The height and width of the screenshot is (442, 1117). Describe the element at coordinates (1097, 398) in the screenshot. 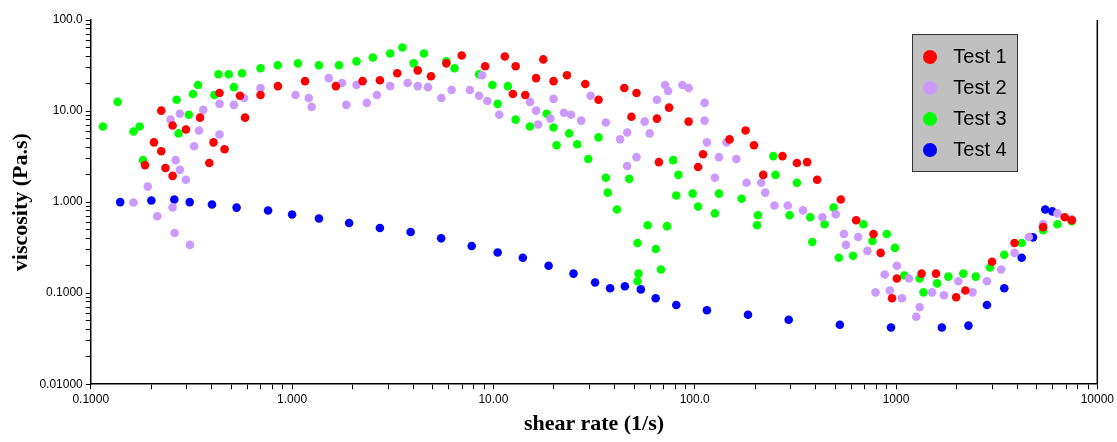

I see `x-tick-label: 10000` at that location.